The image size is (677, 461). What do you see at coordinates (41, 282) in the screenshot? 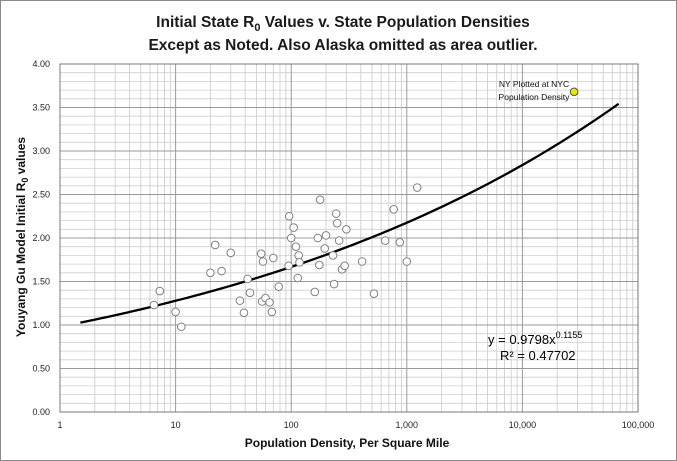
I see `y-tick-label: 1.50` at bounding box center [41, 282].